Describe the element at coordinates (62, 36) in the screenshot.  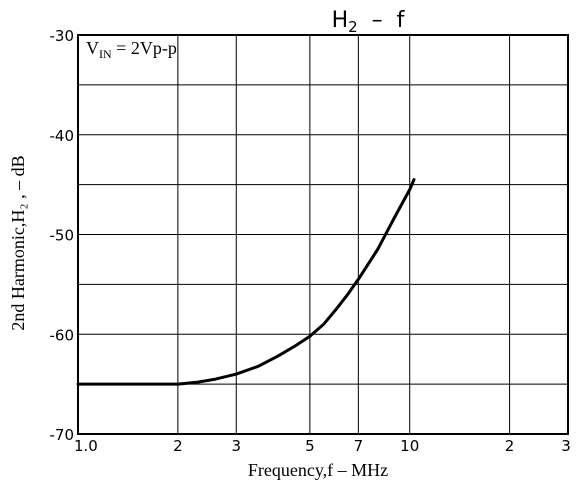
I see `y-tick-label: -30` at that location.